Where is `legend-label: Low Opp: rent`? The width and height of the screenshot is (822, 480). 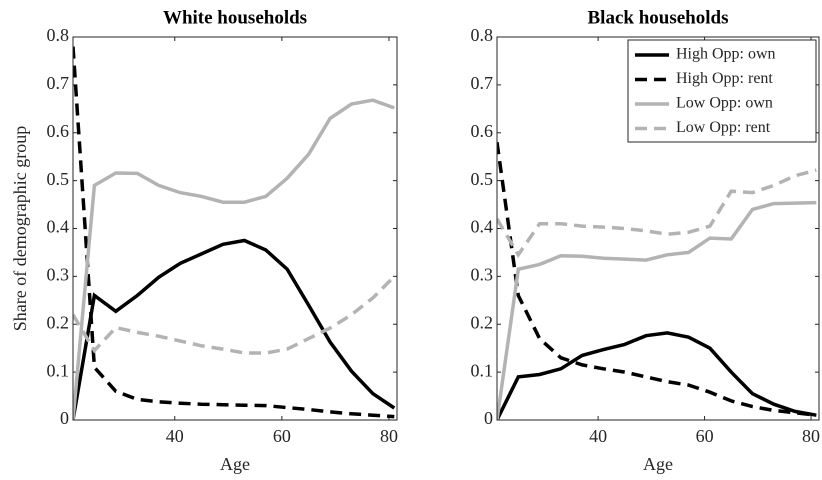
legend-label: Low Opp: rent is located at coordinates (723, 127).